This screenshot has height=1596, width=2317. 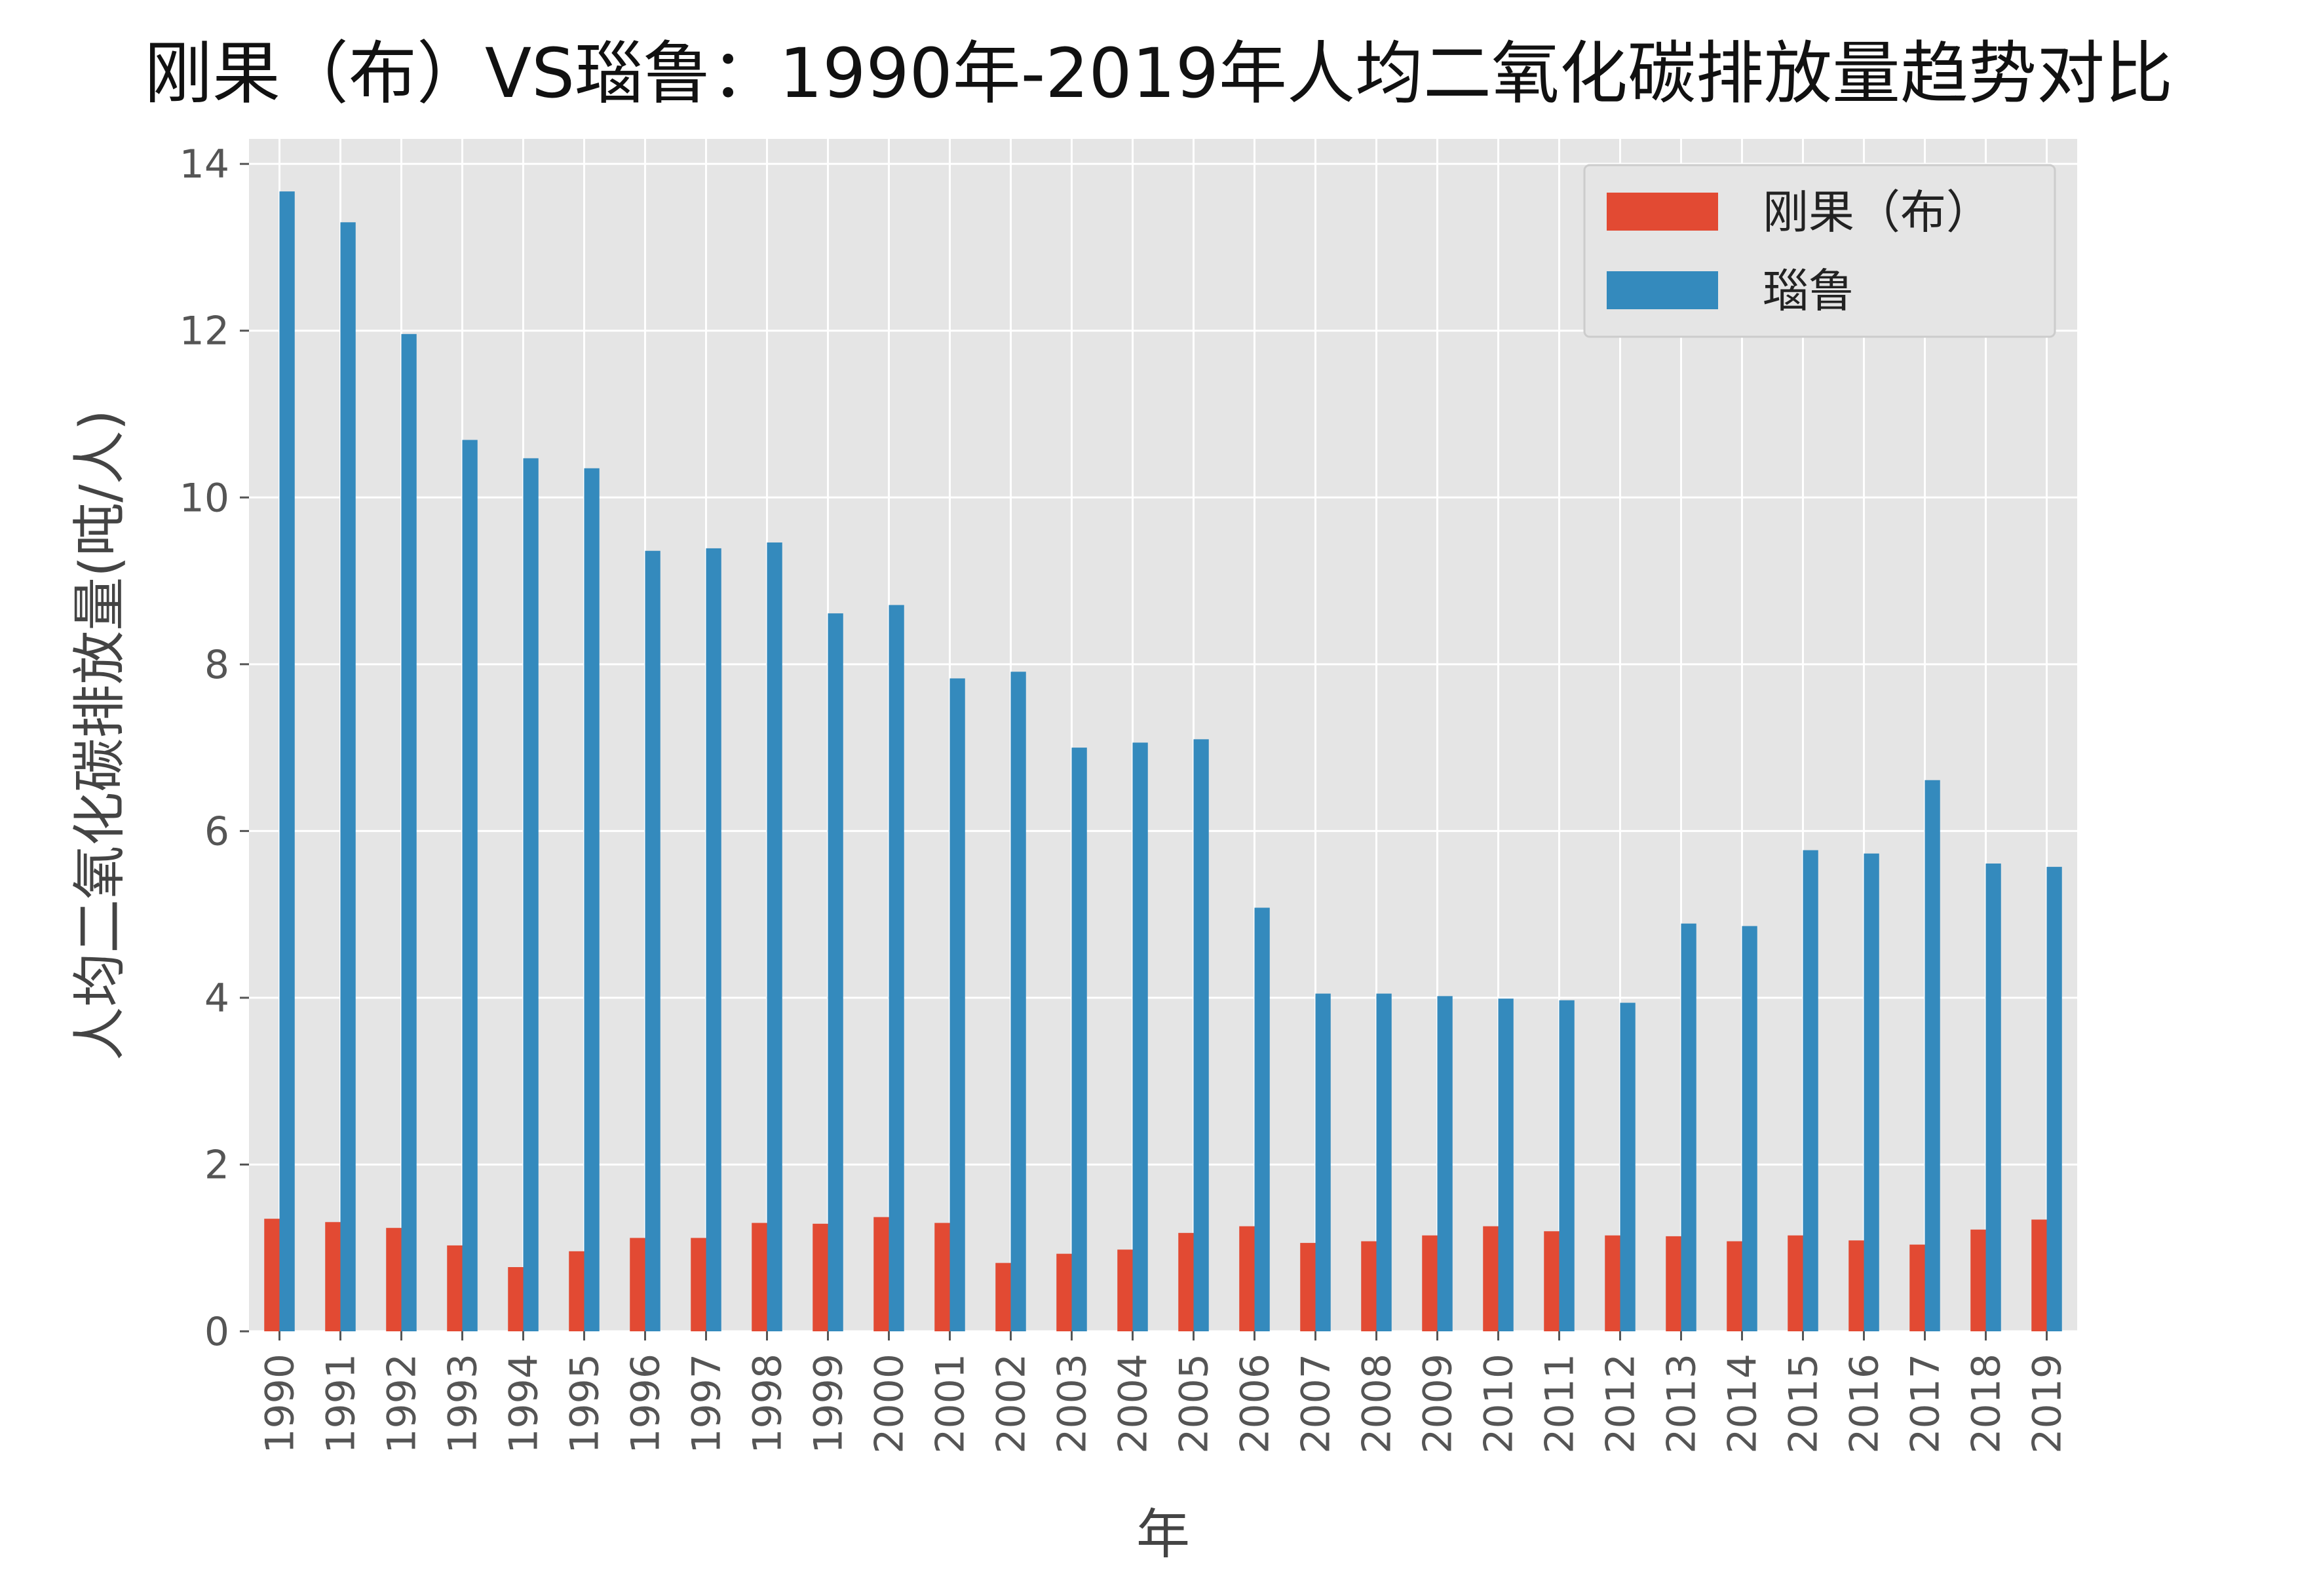 I want to click on bar-congo-2007, so click(x=1308, y=1287).